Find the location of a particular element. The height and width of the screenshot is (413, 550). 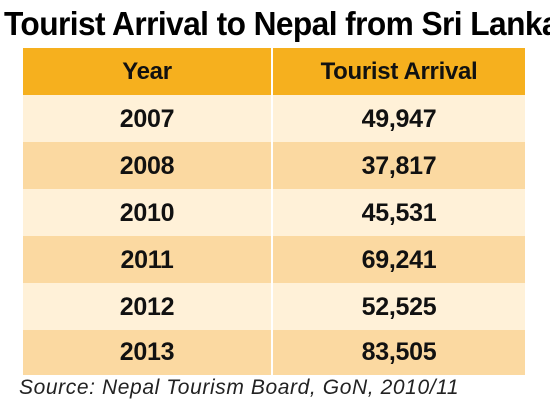

year-cell: 2013 is located at coordinates (147, 352).